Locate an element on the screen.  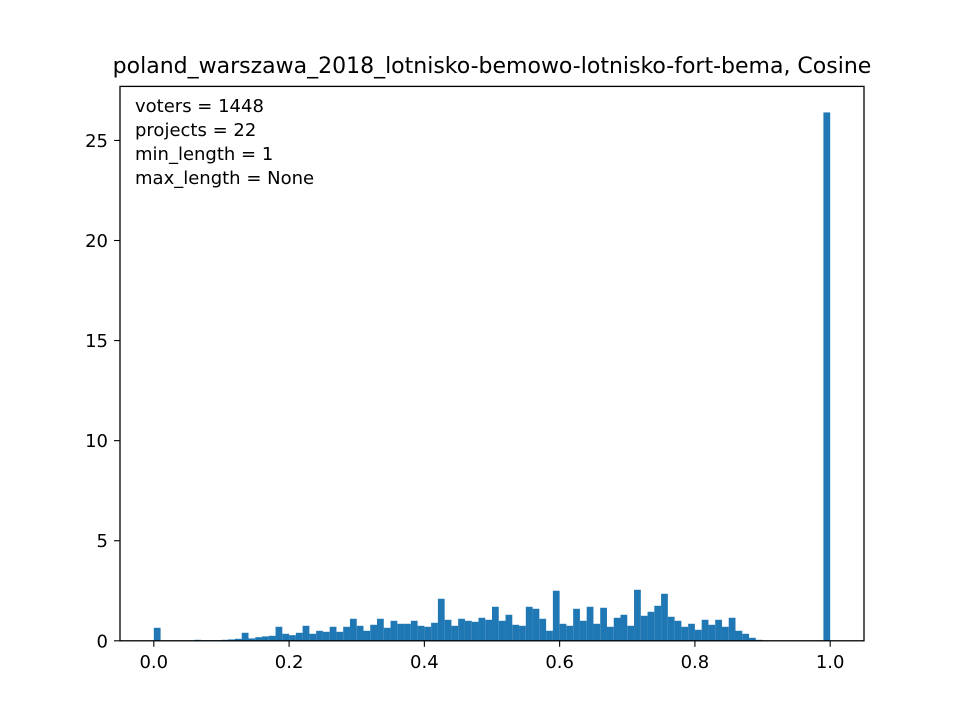
y-tick-label: 15 is located at coordinates (96, 341).